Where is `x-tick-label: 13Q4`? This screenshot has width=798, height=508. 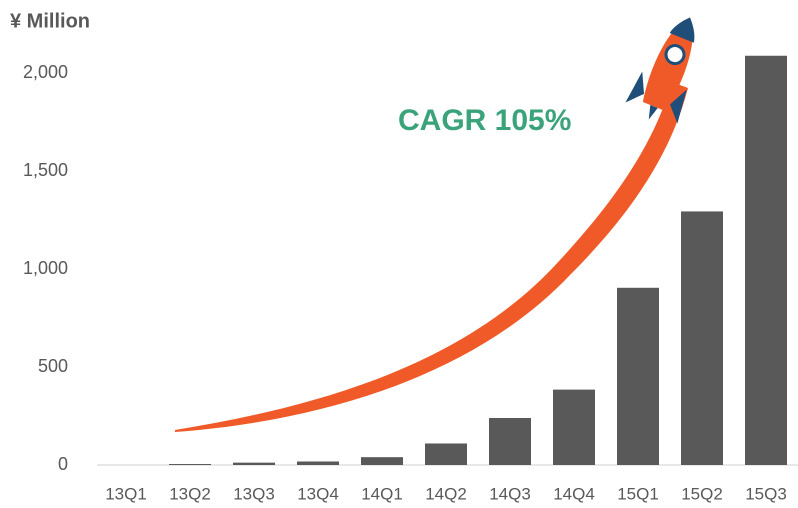
x-tick-label: 13Q4 is located at coordinates (318, 493).